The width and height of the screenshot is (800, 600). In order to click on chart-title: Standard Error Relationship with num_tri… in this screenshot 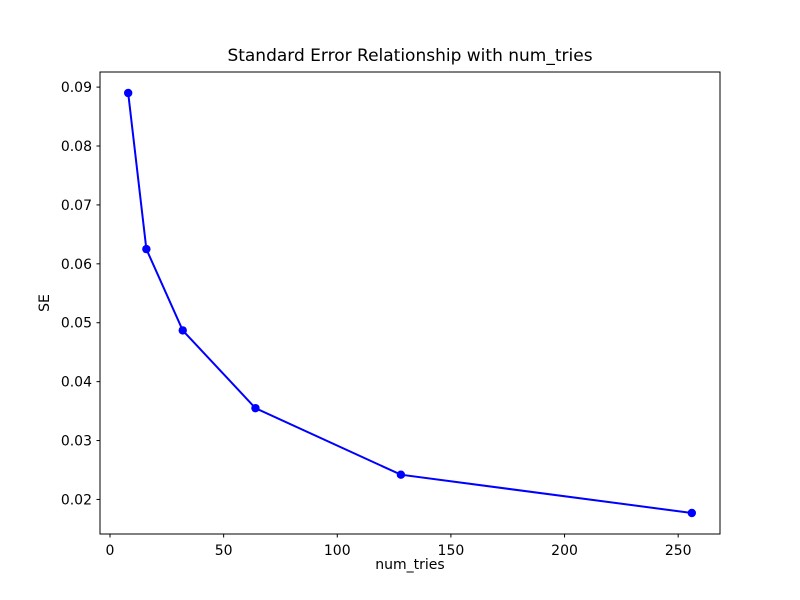, I will do `click(409, 56)`.